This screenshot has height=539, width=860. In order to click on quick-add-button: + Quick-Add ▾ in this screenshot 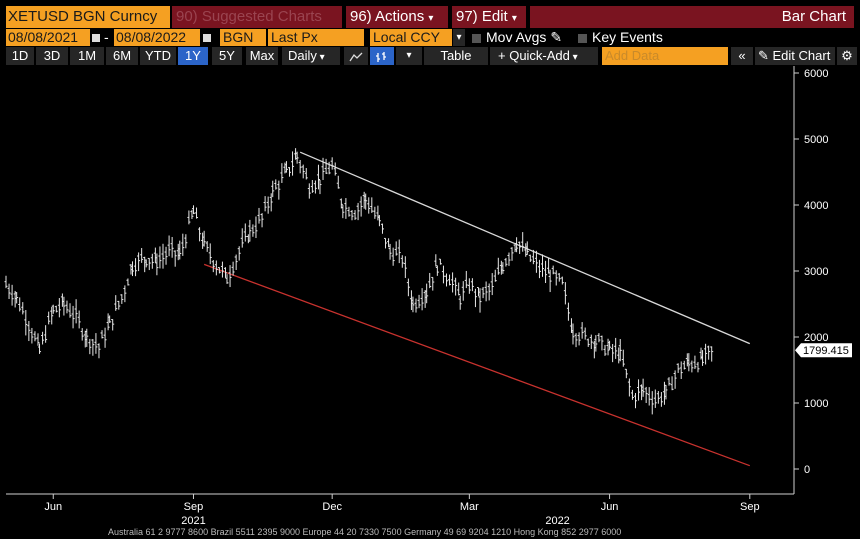, I will do `click(544, 56)`.